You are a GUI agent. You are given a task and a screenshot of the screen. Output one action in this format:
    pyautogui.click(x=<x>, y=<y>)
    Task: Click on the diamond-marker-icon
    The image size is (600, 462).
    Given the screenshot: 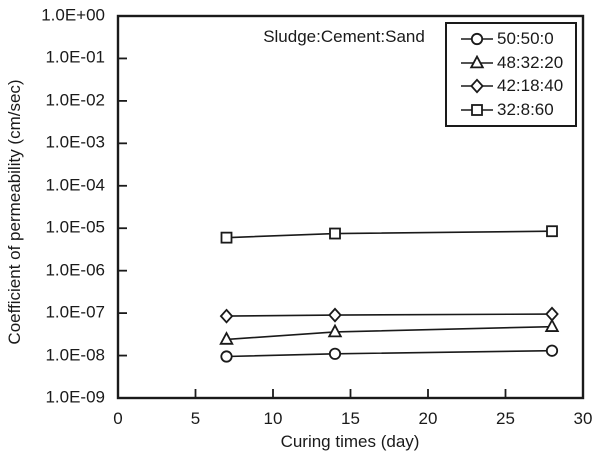 What is the action you would take?
    pyautogui.click(x=477, y=86)
    